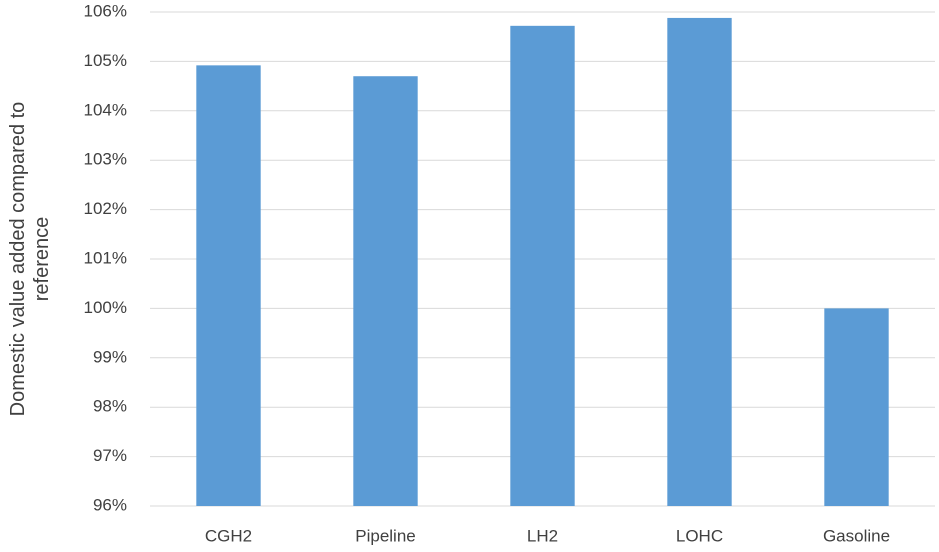 This screenshot has height=552, width=939. What do you see at coordinates (105, 307) in the screenshot?
I see `y-tick-label: 100%` at bounding box center [105, 307].